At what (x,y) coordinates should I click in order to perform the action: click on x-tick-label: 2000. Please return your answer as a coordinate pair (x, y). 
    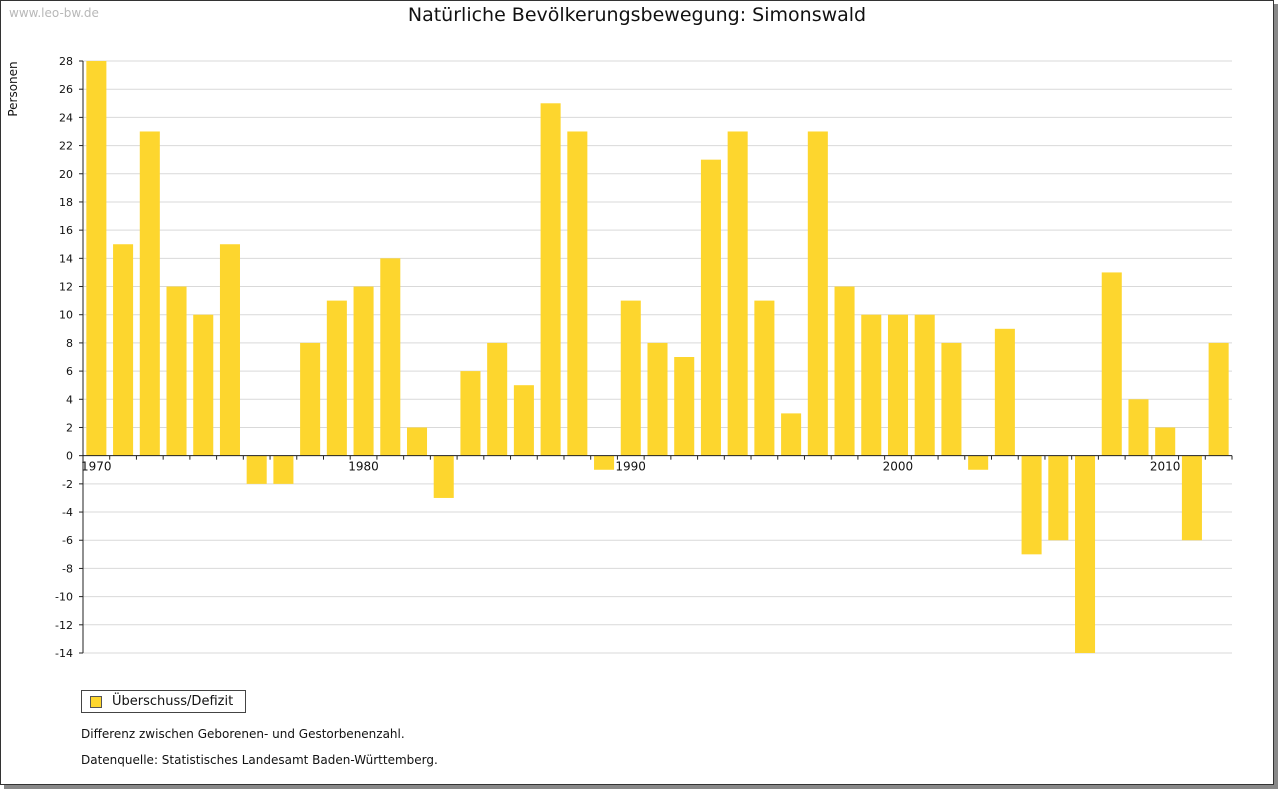
    Looking at the image, I should click on (898, 467).